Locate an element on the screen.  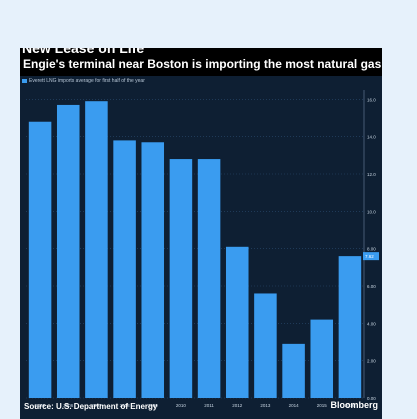
x-tick-label: 2006 is located at coordinates (68, 405).